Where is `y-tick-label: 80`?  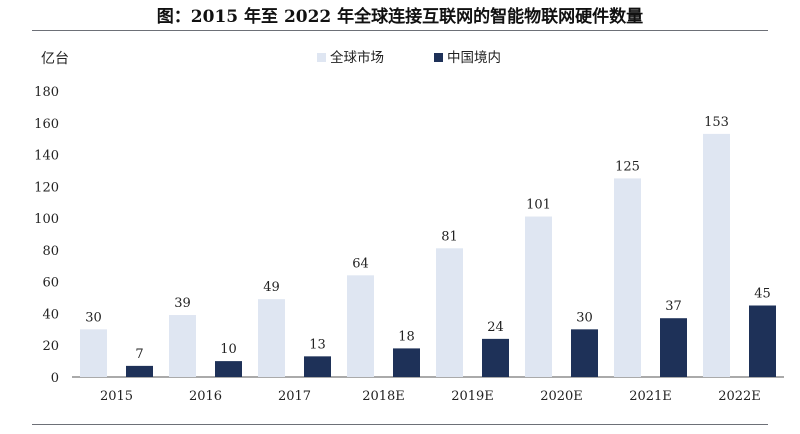
y-tick-label: 80 is located at coordinates (50, 251).